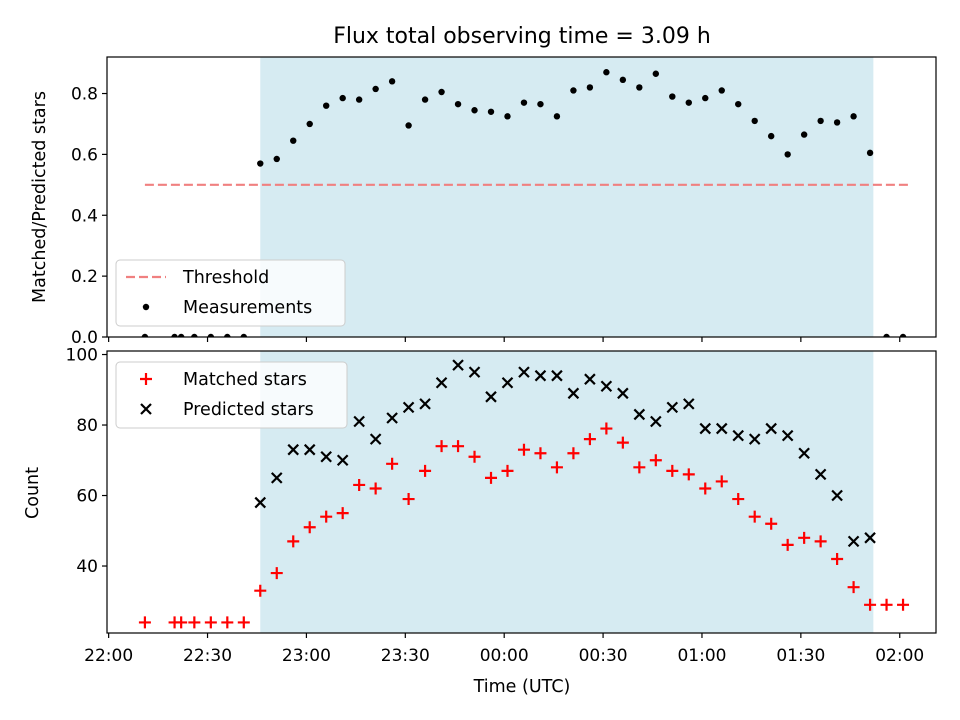 This screenshot has width=960, height=720. Describe the element at coordinates (247, 308) in the screenshot. I see `legend-label: Measurements` at that location.